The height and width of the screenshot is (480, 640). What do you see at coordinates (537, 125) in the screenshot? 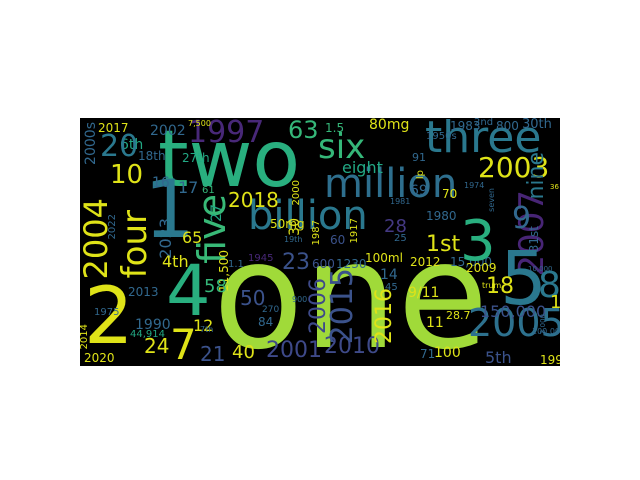
I see `cloud-word: 30th` at bounding box center [537, 125].